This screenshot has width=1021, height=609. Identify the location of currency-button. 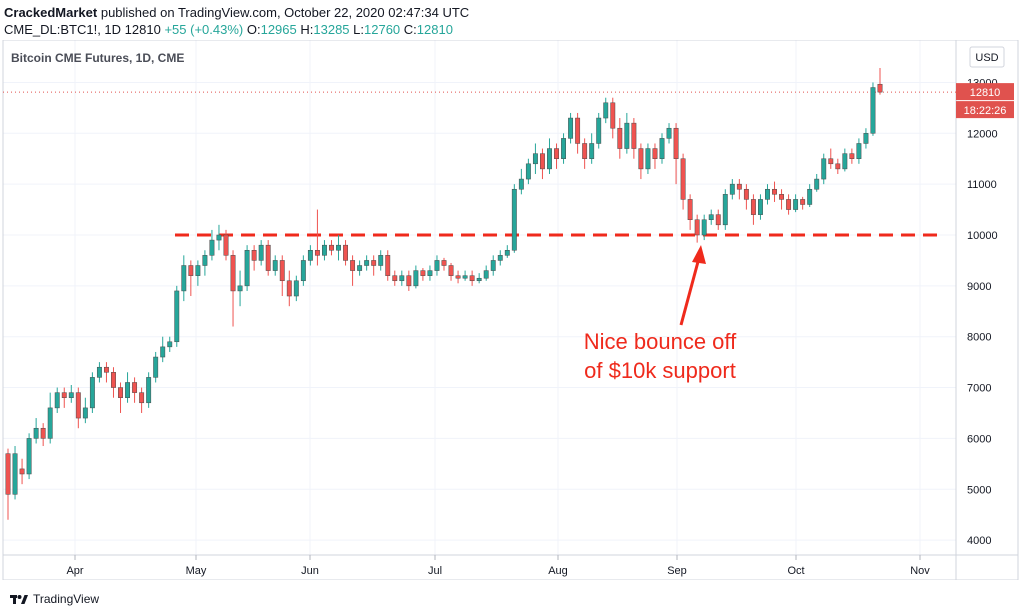
(987, 57).